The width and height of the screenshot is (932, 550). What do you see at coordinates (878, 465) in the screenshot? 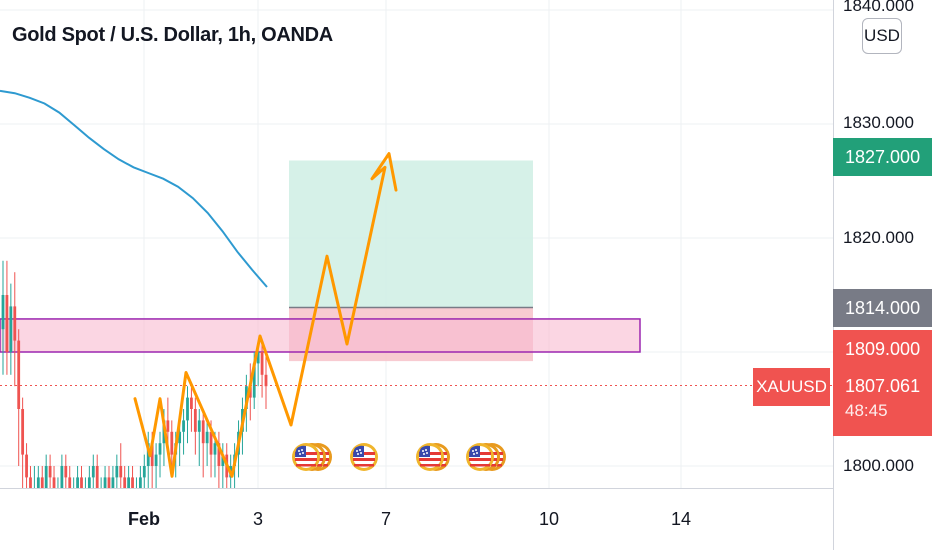
I see `y-tick-label: 1800.000` at bounding box center [878, 465].